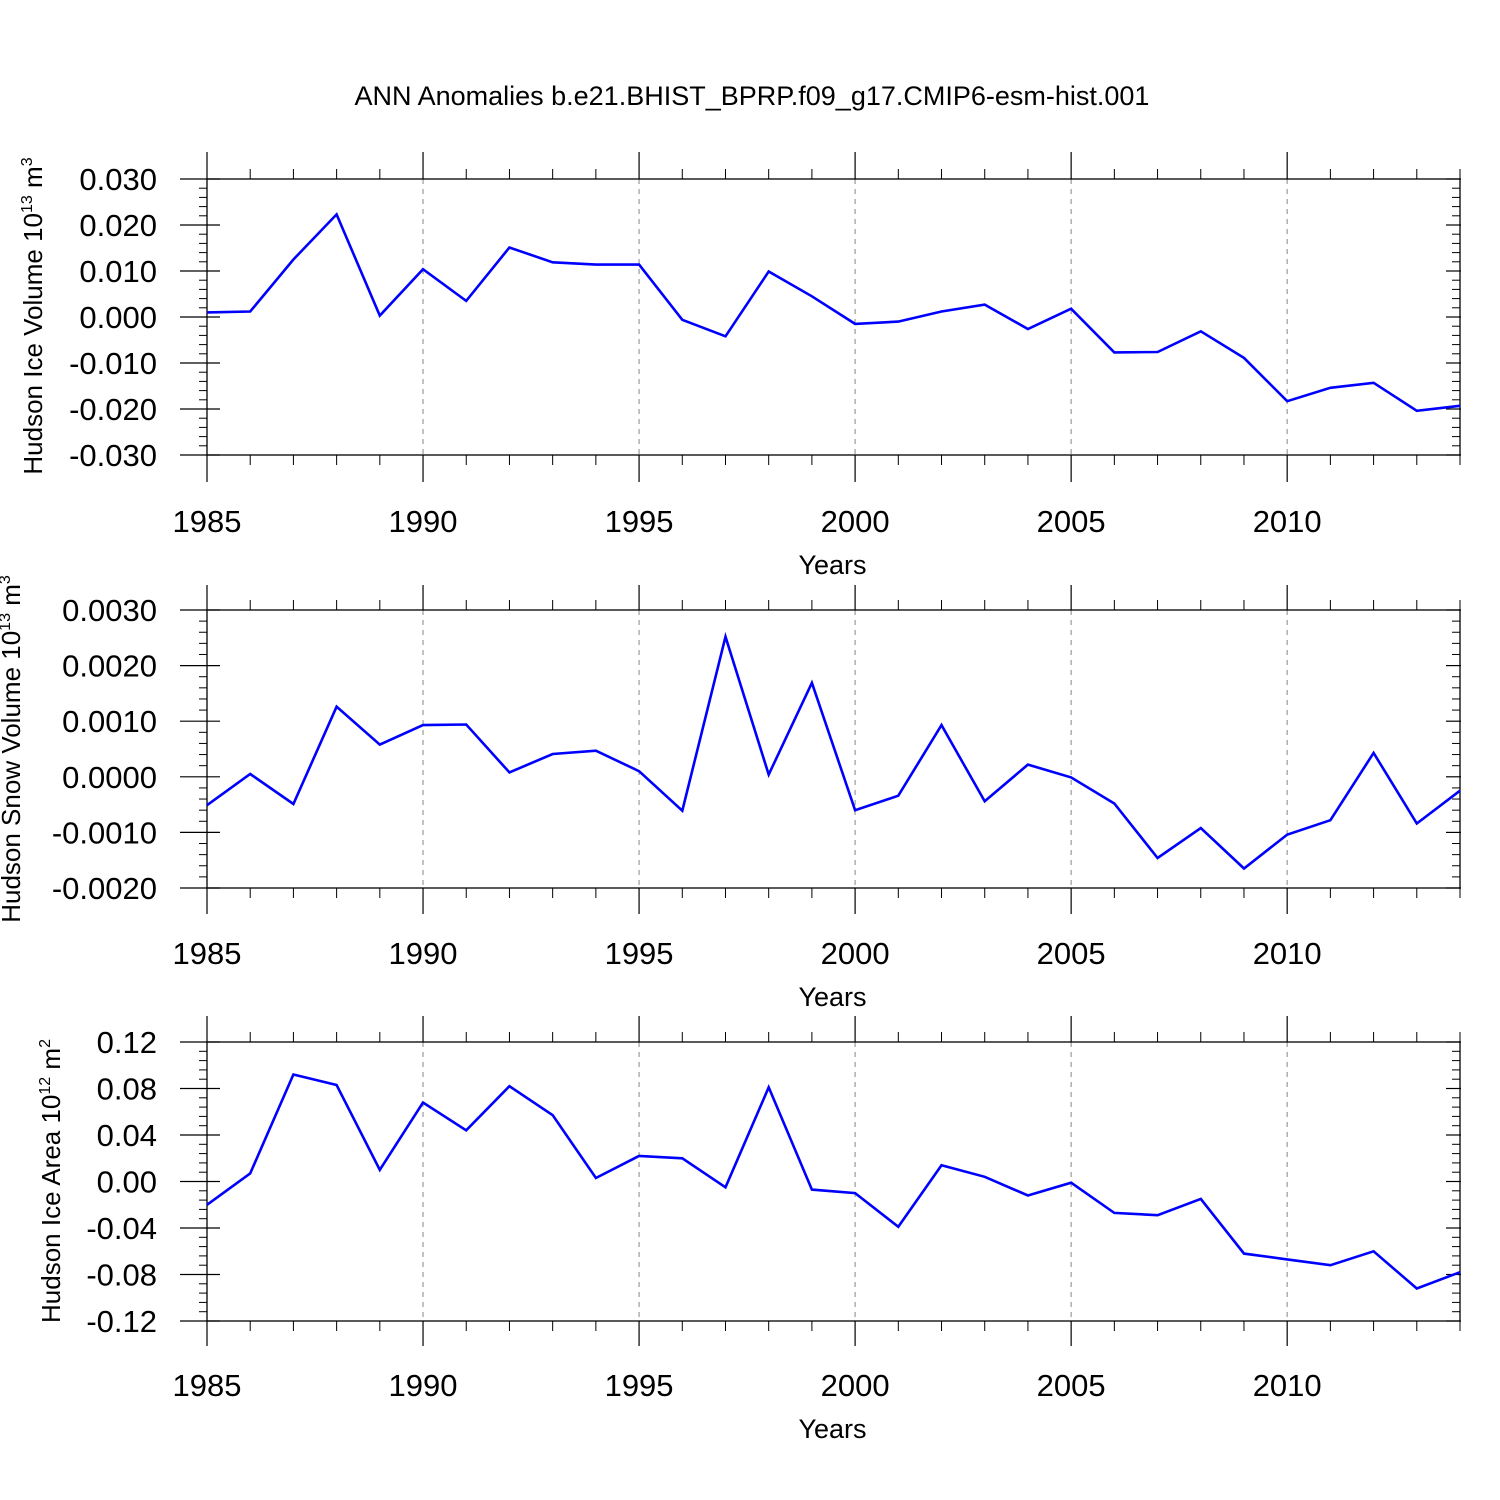 This screenshot has width=1500, height=1500. I want to click on y-tick-label: 0.0020, so click(109, 666).